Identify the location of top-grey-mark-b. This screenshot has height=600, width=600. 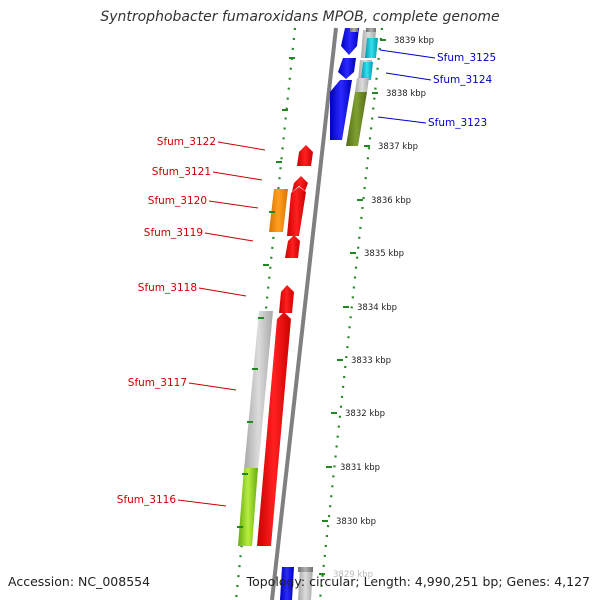
(371, 30).